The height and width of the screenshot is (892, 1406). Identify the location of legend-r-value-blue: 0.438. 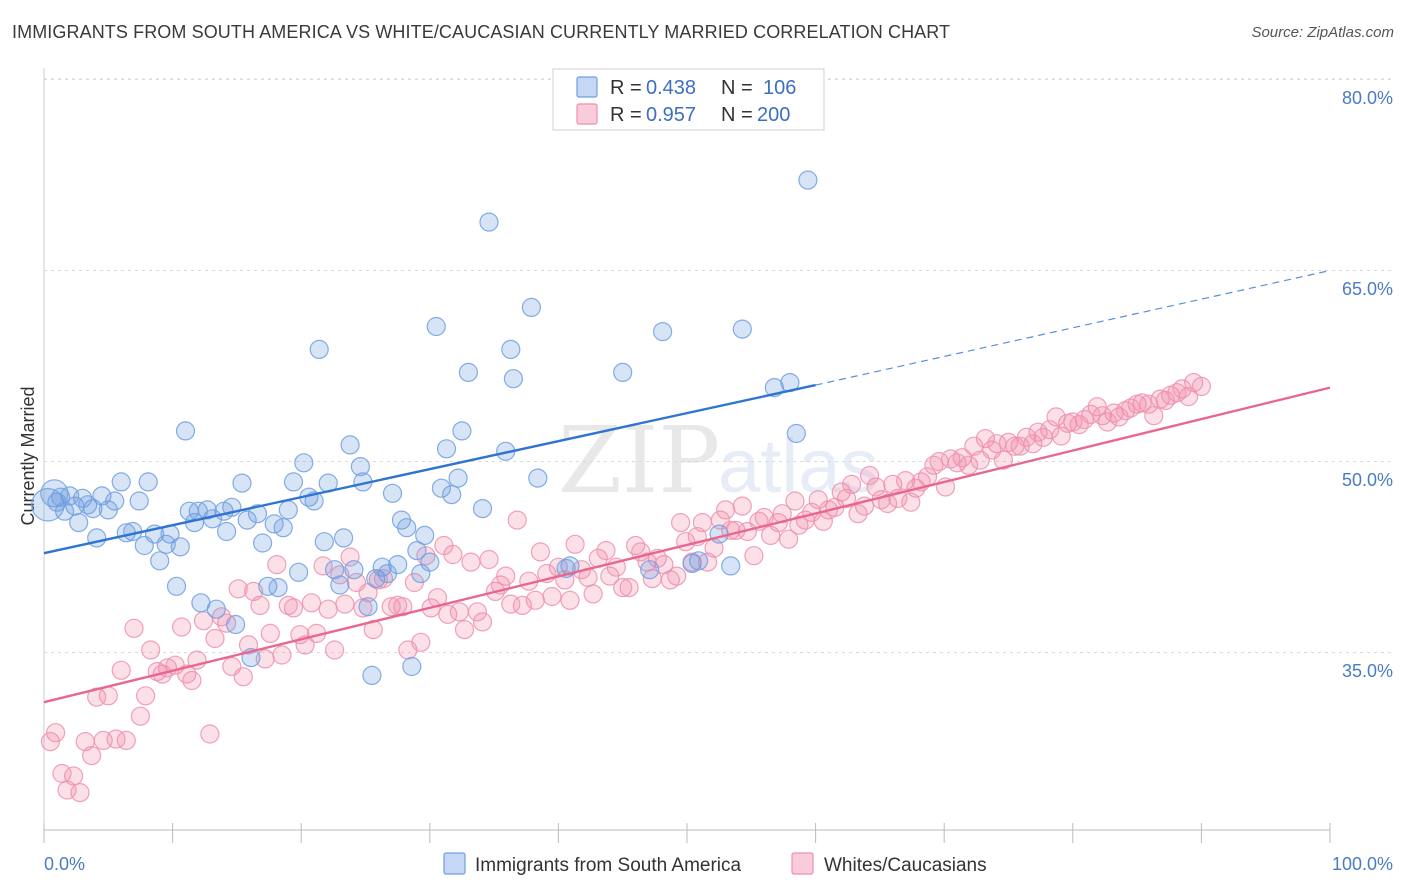
(671, 88).